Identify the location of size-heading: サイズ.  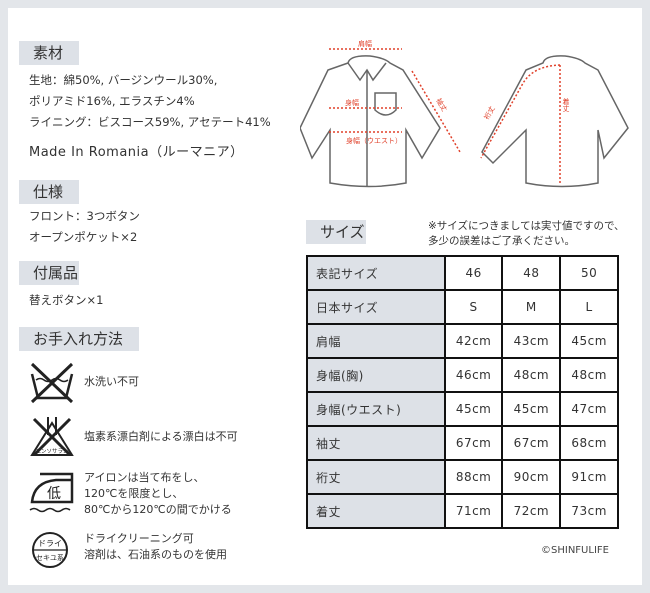
(336, 232).